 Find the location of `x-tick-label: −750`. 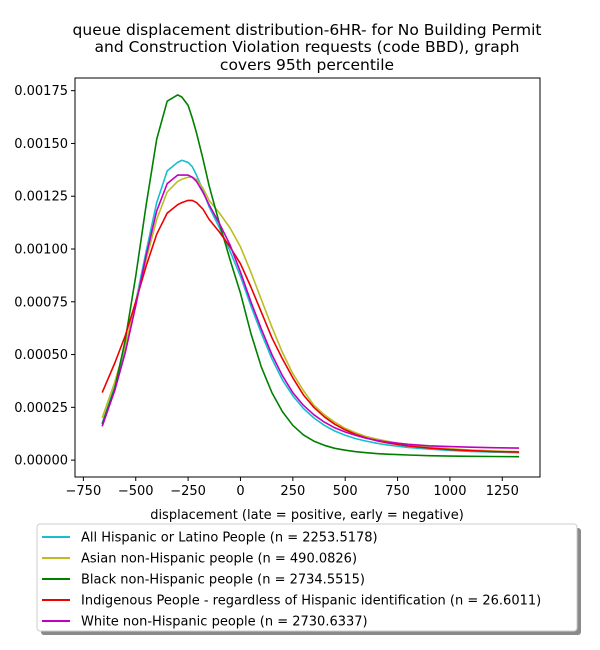

x-tick-label: −750 is located at coordinates (84, 491).